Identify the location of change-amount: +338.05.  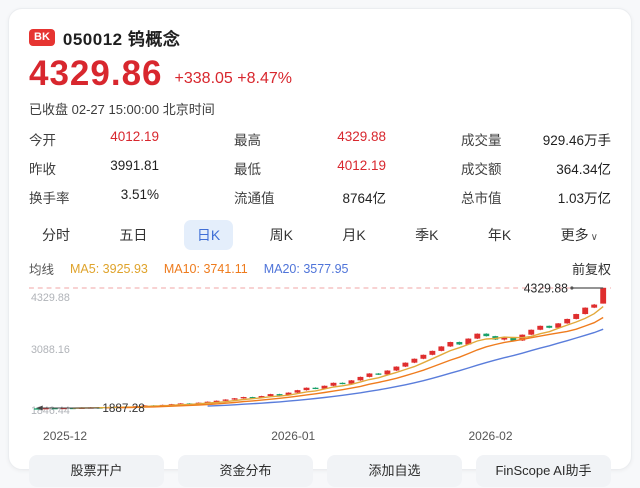
(203, 78).